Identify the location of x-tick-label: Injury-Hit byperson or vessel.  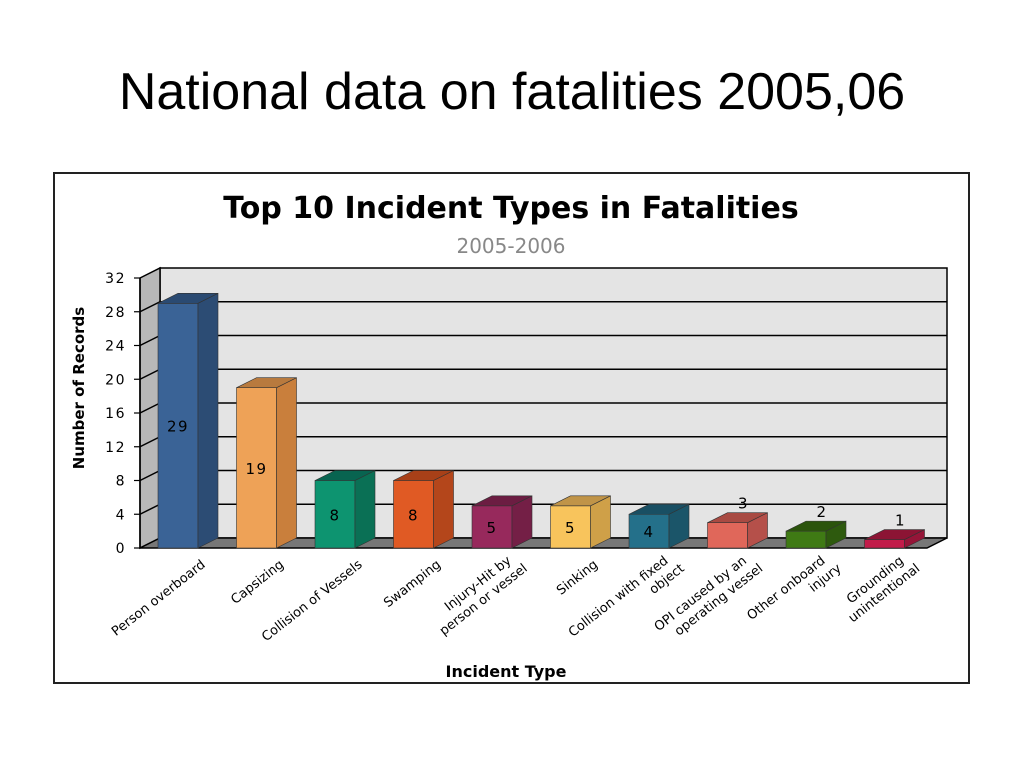
(478, 594).